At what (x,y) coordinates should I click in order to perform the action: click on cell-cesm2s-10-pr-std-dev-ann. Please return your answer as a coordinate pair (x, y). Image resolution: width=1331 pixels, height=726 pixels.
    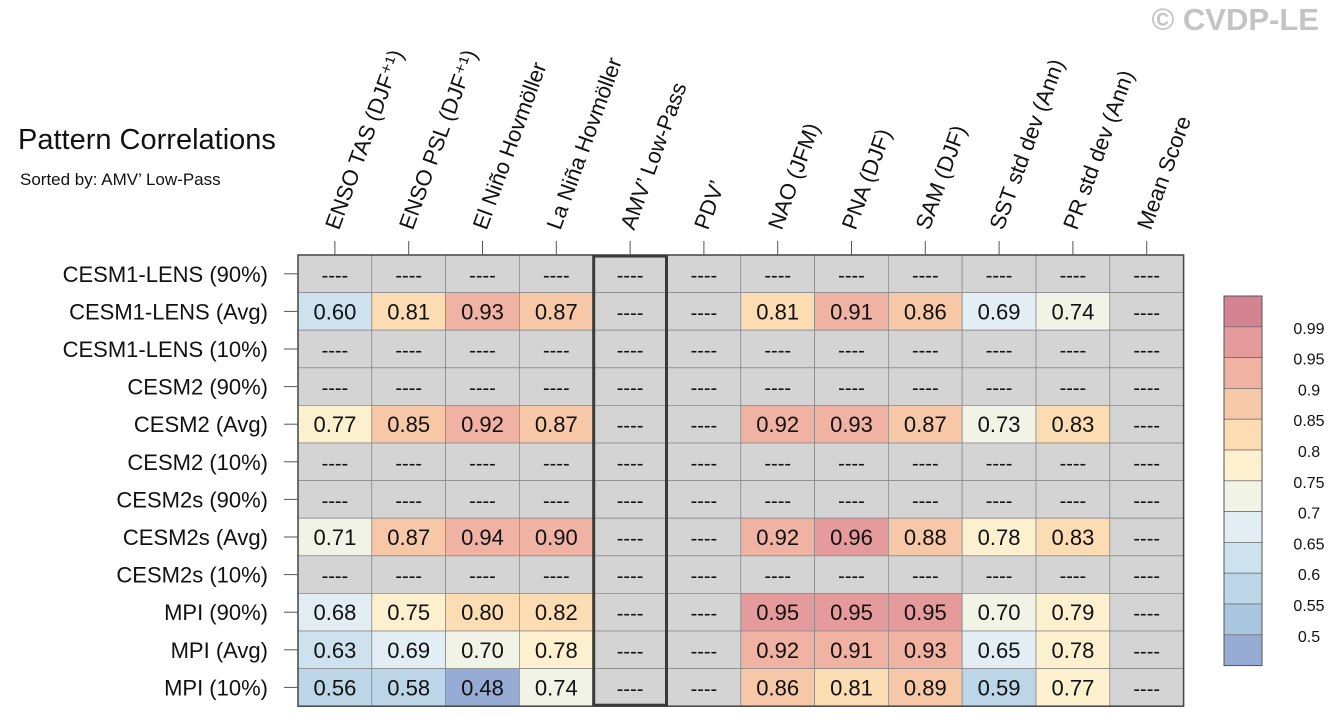
    Looking at the image, I should click on (1073, 574).